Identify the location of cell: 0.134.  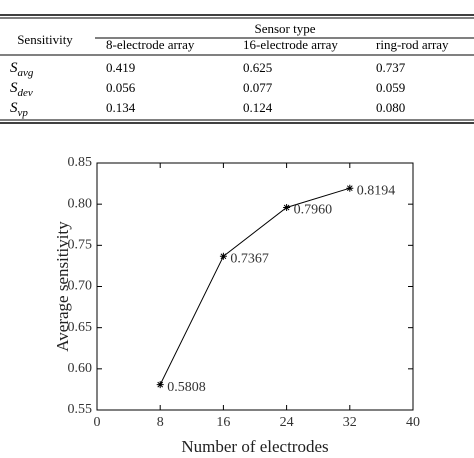
(121, 107).